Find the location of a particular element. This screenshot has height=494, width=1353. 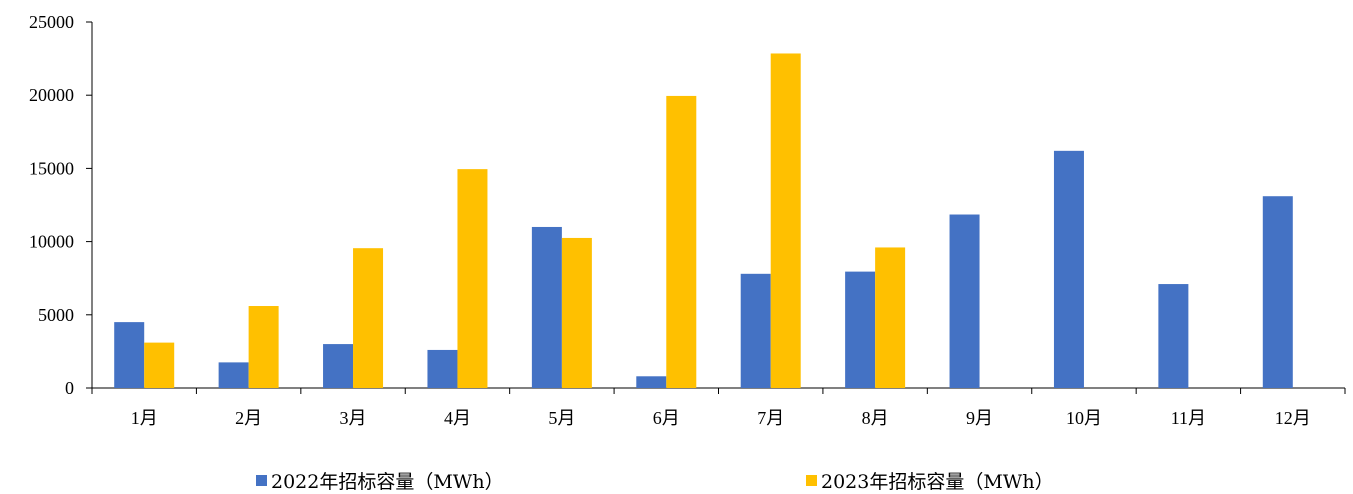

legend-swatch-2022 is located at coordinates (261, 480).